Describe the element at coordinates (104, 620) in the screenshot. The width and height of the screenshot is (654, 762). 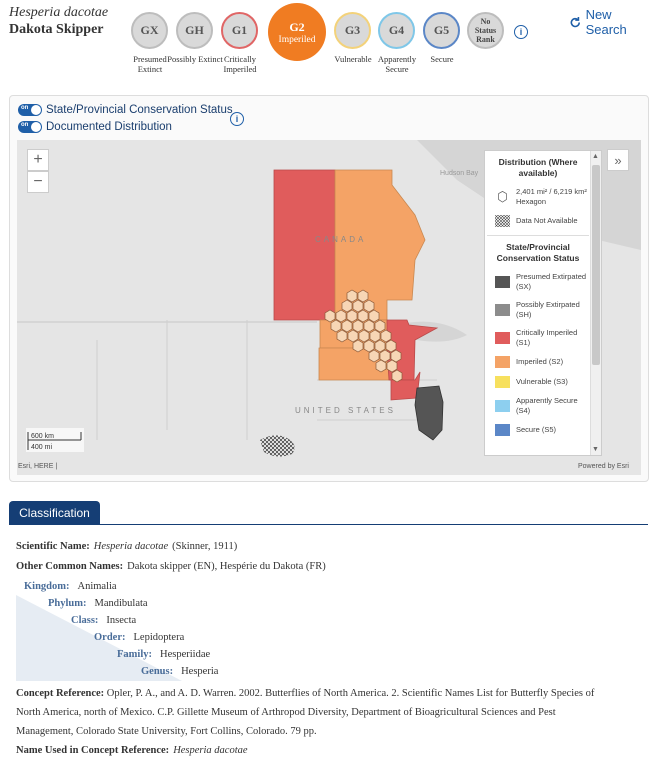
I see `tax-class: Class: Insecta` at that location.